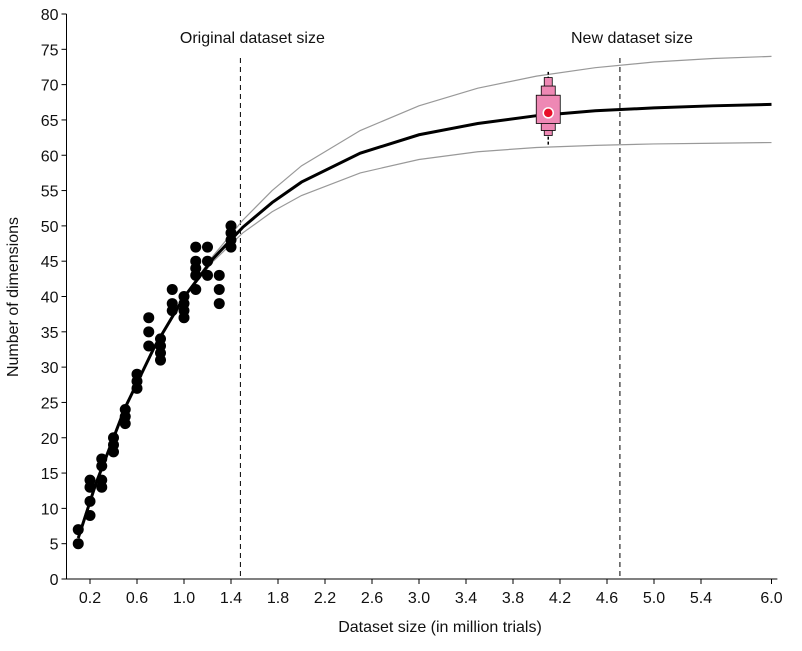  What do you see at coordinates (137, 598) in the screenshot?
I see `x-tick-label: 0.6` at bounding box center [137, 598].